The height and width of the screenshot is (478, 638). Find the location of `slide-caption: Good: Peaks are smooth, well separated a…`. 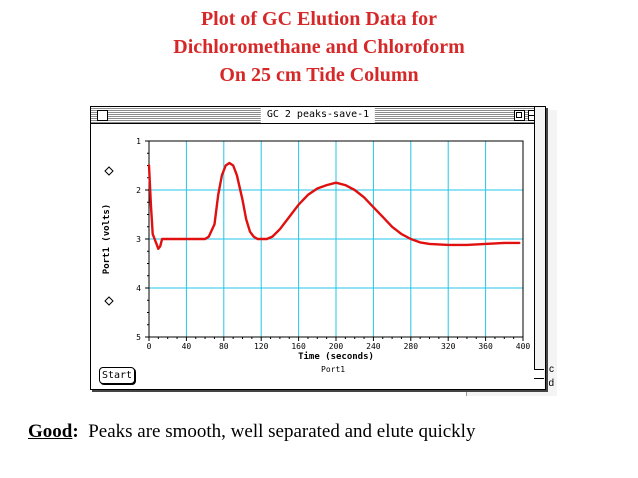

slide-caption: Good: Peaks are smooth, well separated a… is located at coordinates (251, 432).